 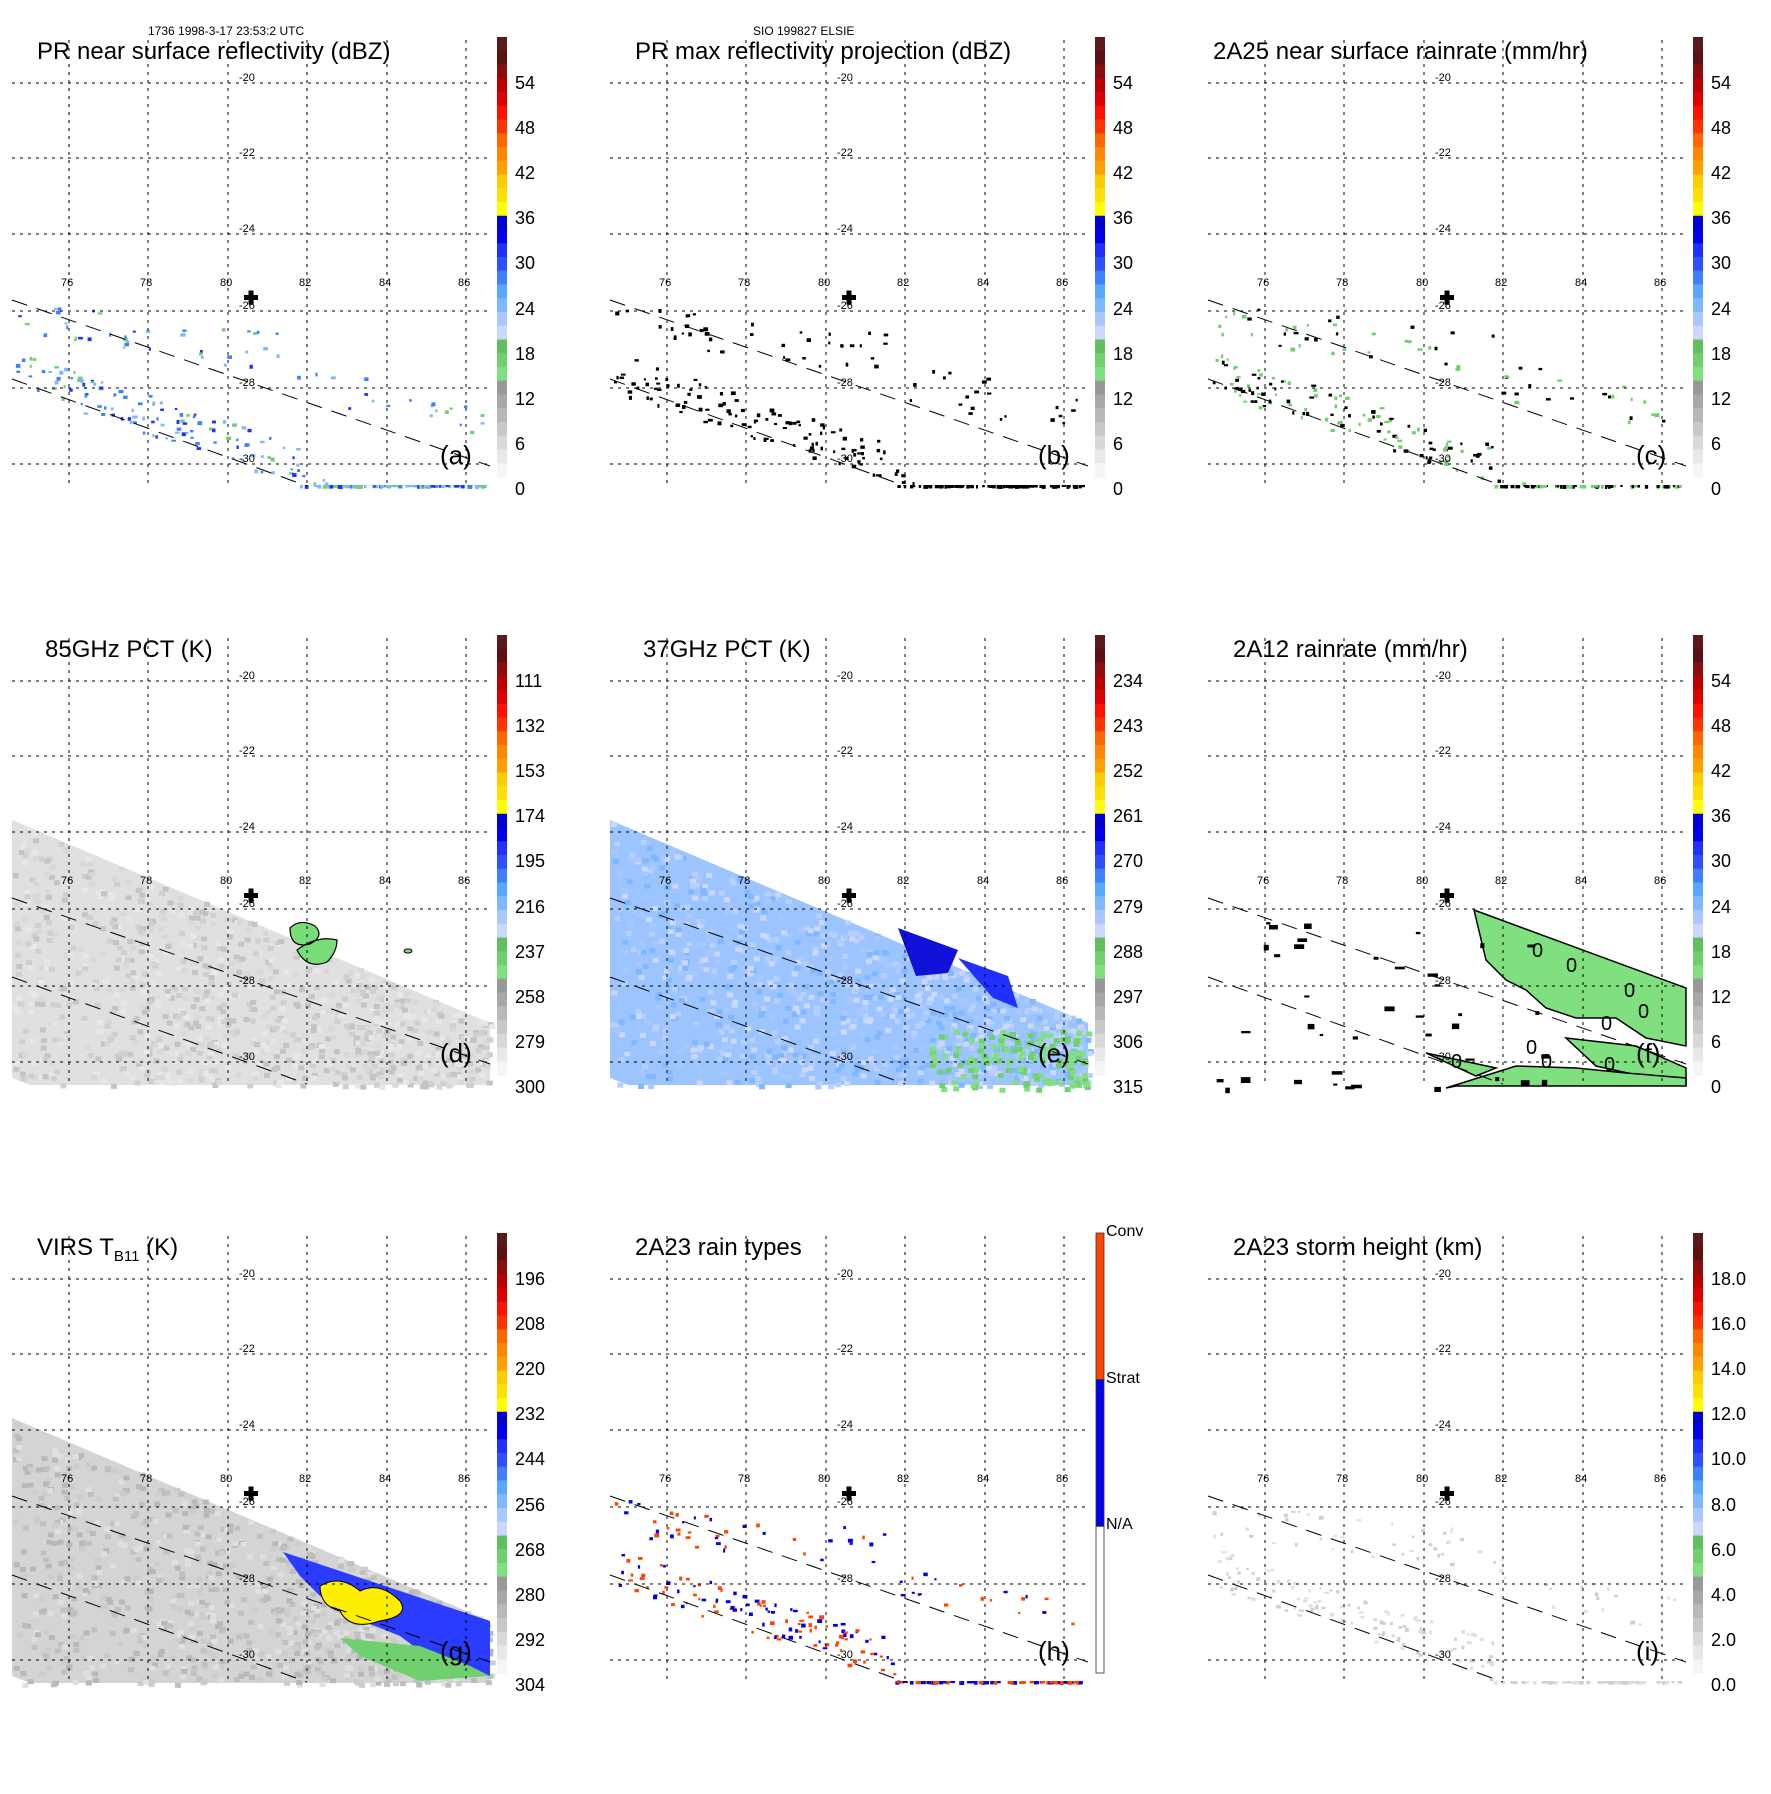 I want to click on lon-tick-label: 86, so click(x=464, y=1479).